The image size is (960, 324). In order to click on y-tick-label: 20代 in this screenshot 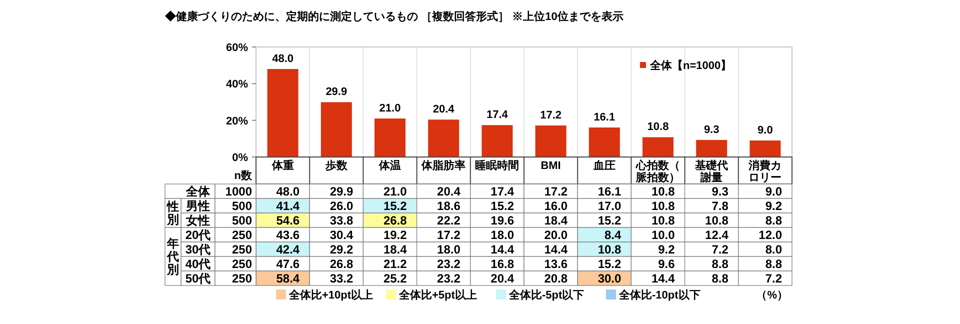, I will do `click(198, 235)`.